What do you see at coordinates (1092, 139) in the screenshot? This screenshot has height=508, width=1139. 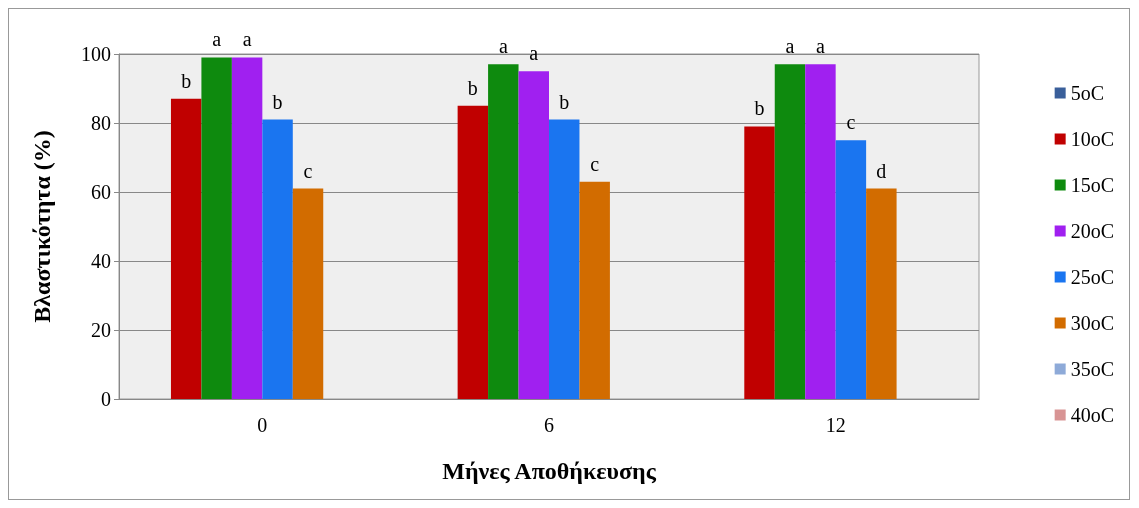 I see `legend-label: 10oC` at bounding box center [1092, 139].